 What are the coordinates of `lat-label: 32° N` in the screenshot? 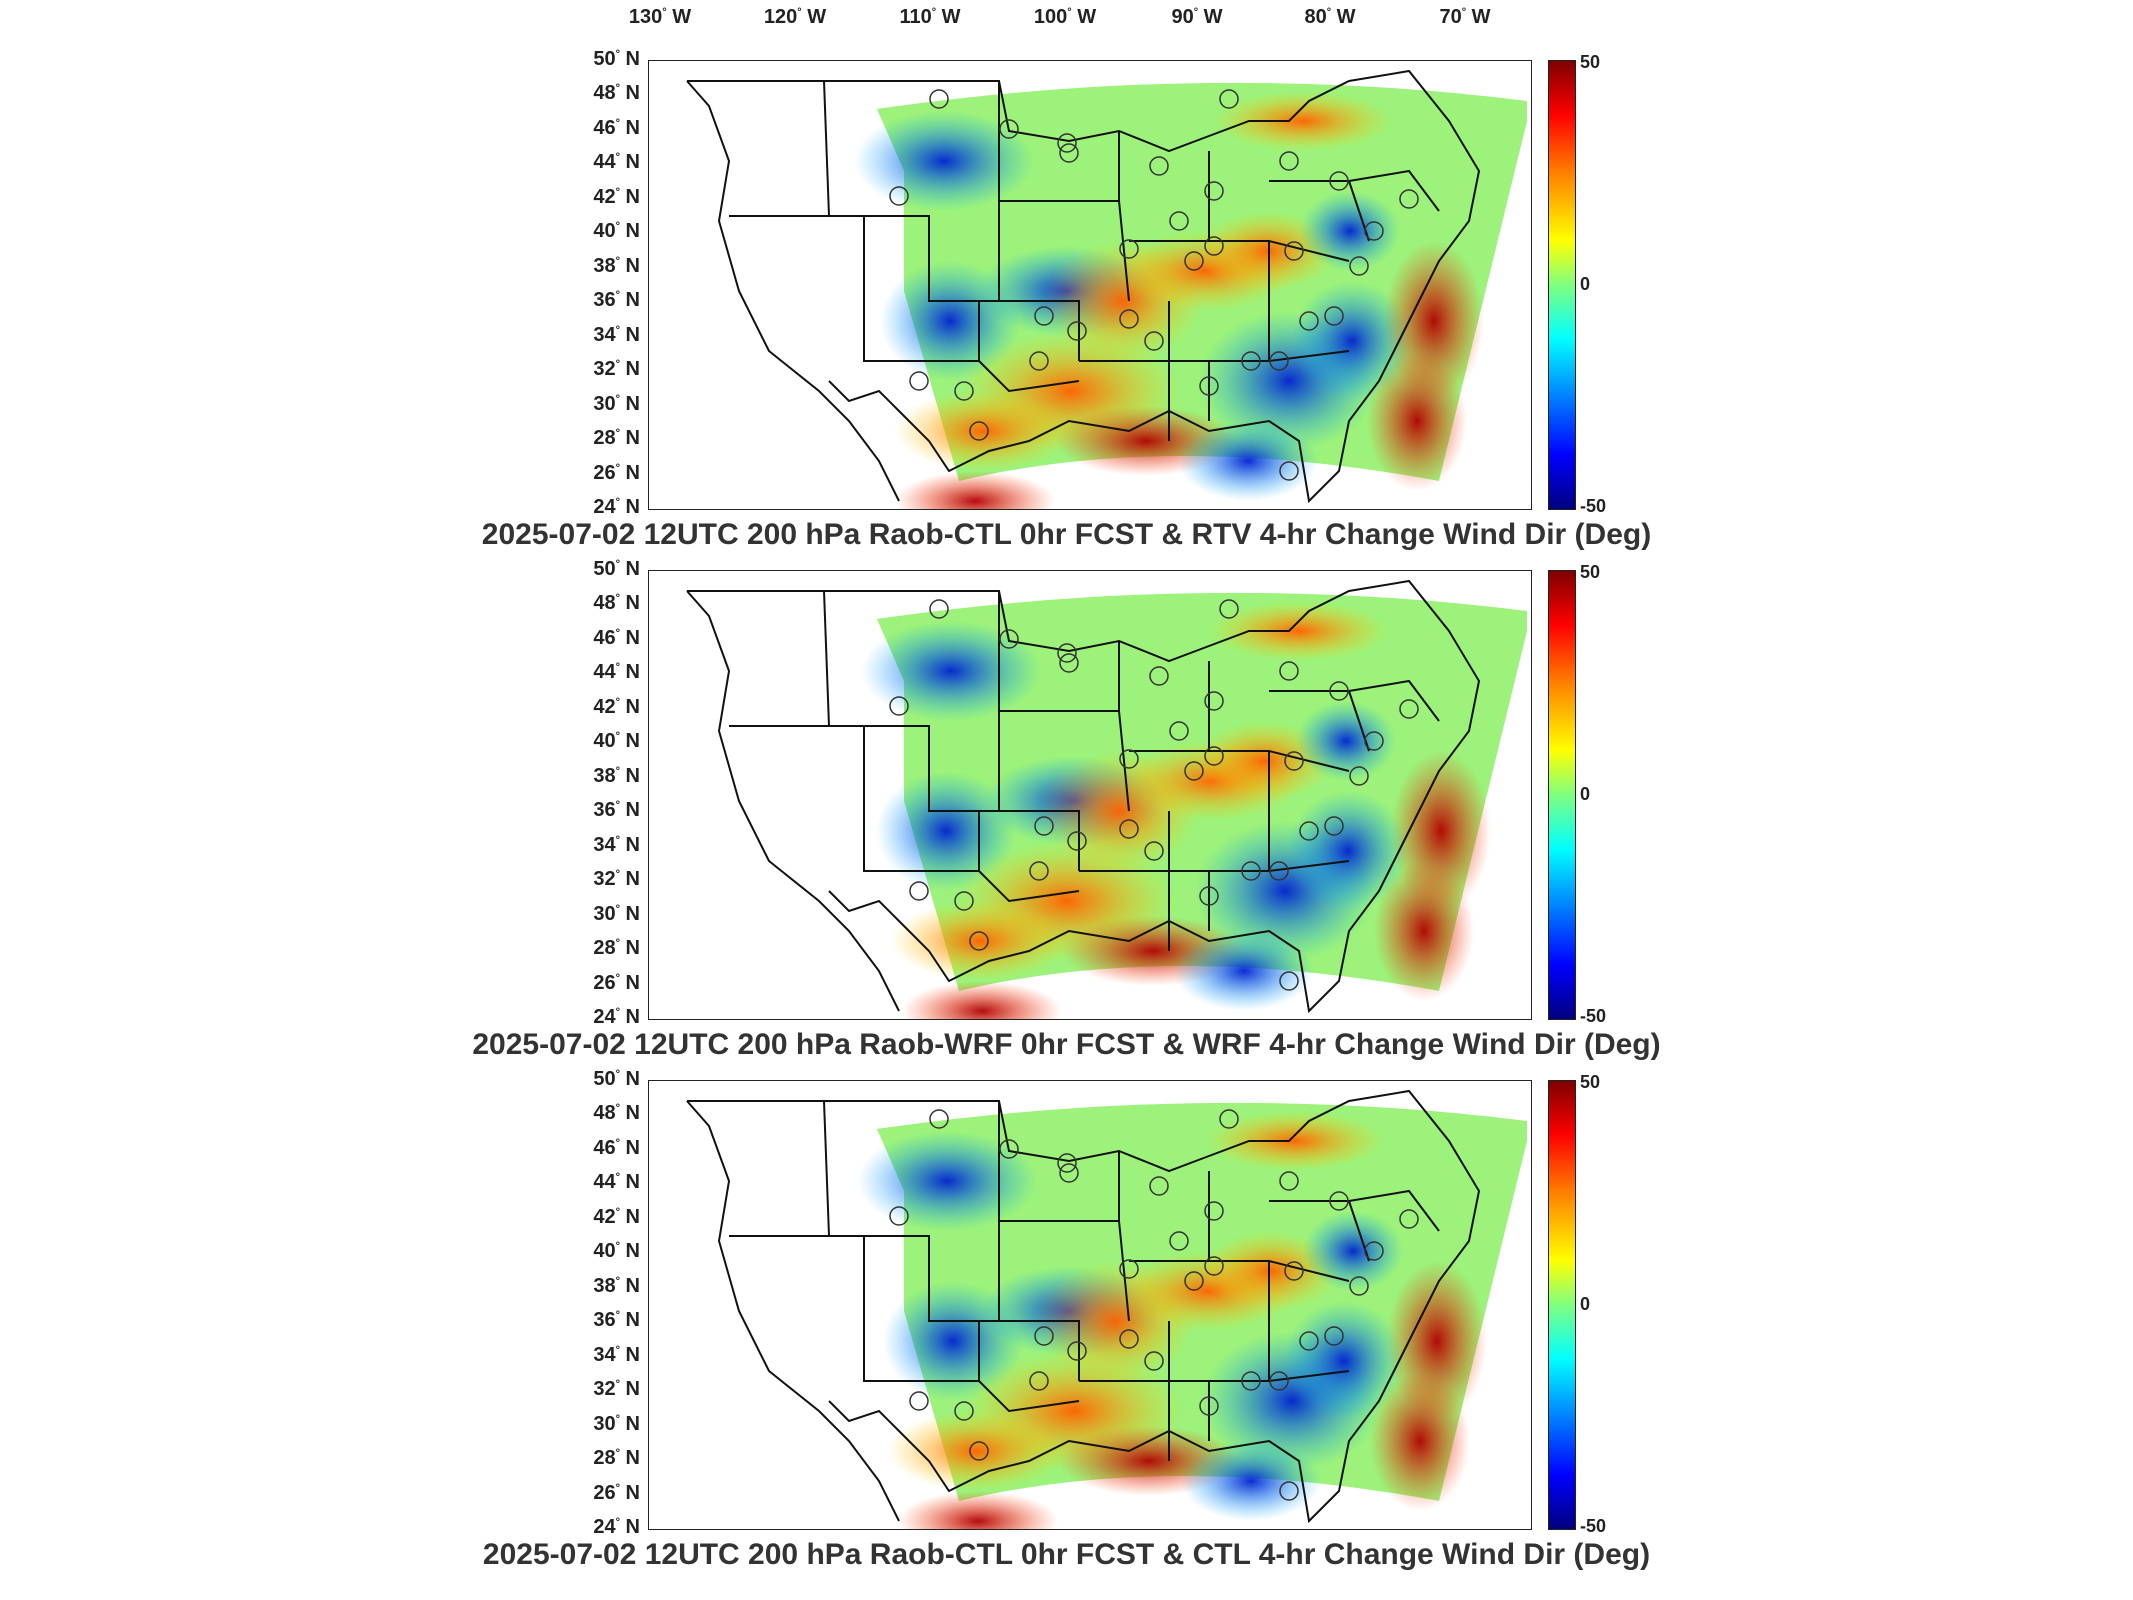 It's located at (616, 879).